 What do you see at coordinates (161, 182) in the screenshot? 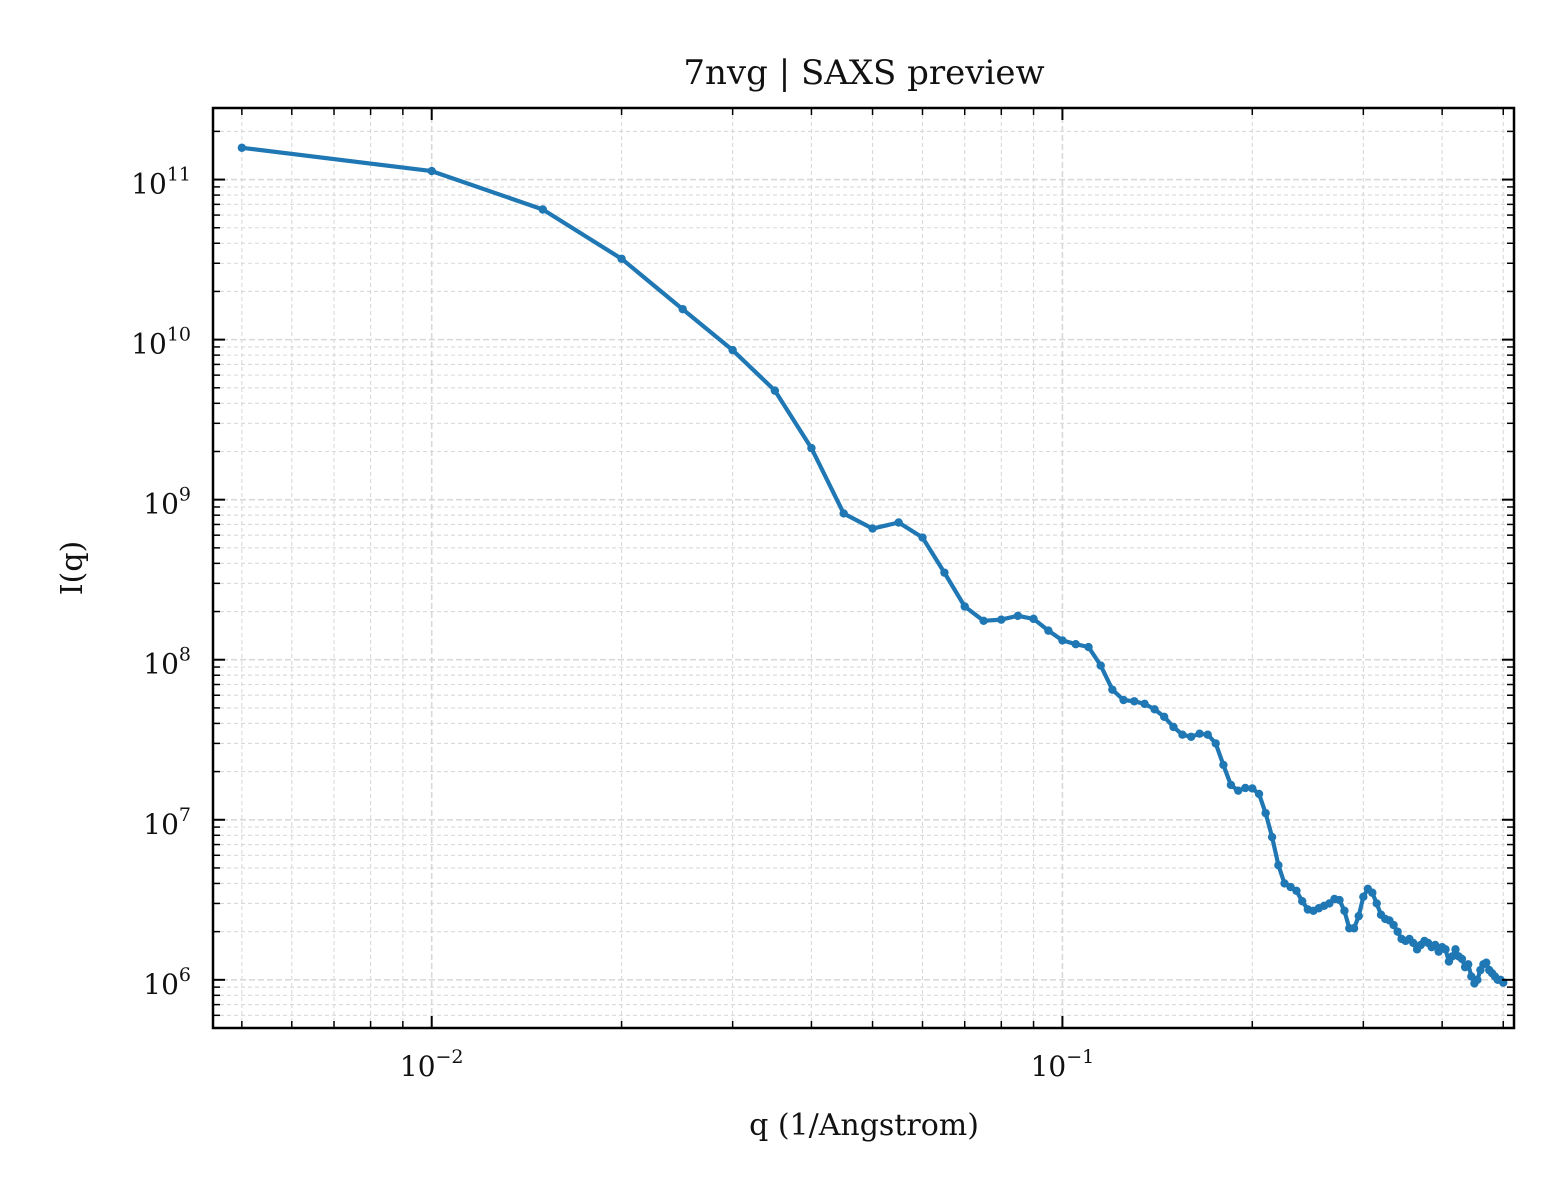
I see `y-tick-label: 10¹¹` at bounding box center [161, 182].